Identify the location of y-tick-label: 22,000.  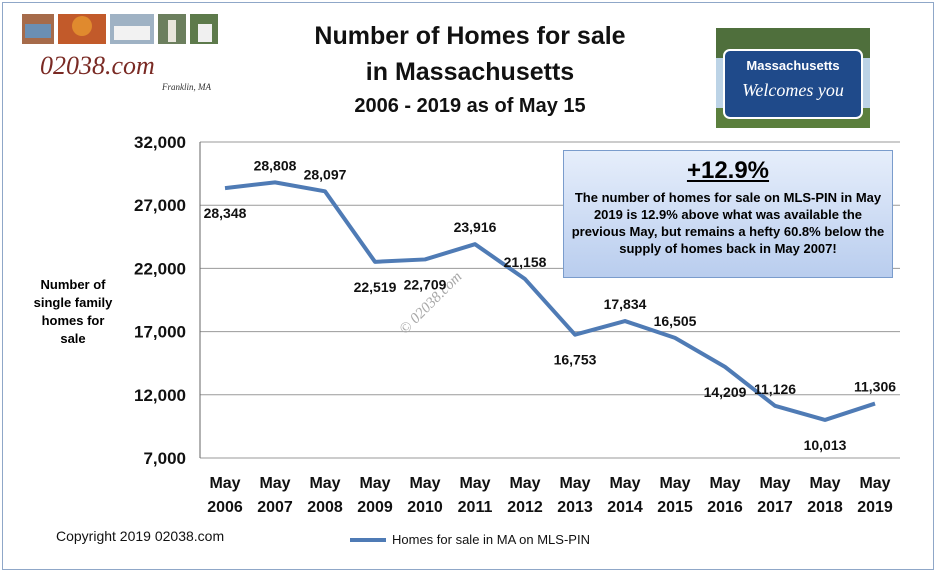
(160, 268).